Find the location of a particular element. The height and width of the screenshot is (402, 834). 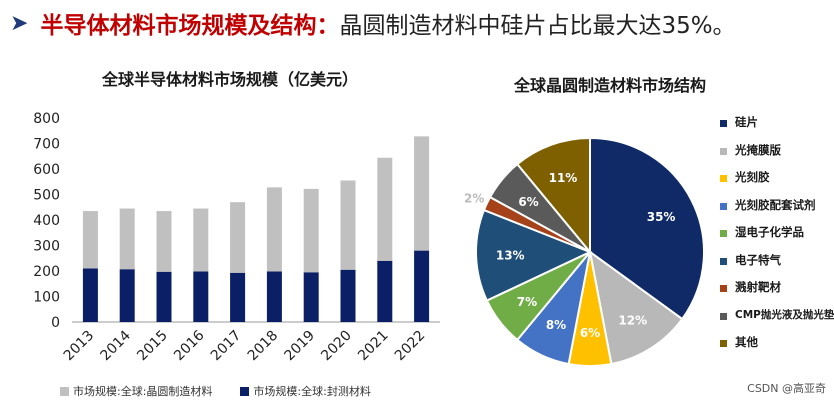

x-tick-label: 2018 is located at coordinates (263, 346).